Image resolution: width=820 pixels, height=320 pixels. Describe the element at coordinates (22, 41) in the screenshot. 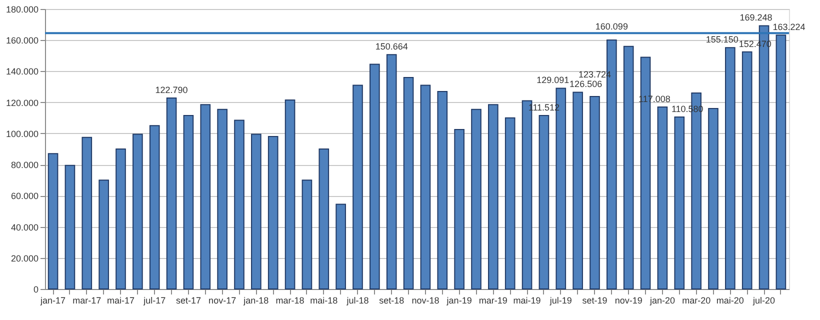

I see `y-tick-label: 160.000` at that location.